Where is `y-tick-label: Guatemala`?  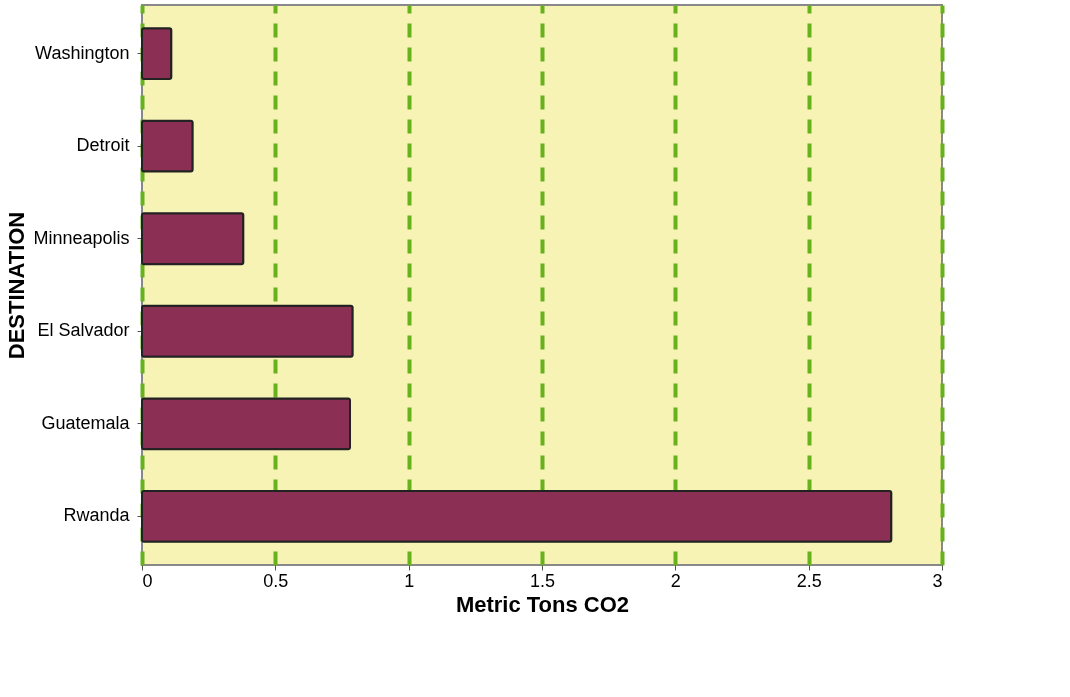 y-tick-label: Guatemala is located at coordinates (86, 422).